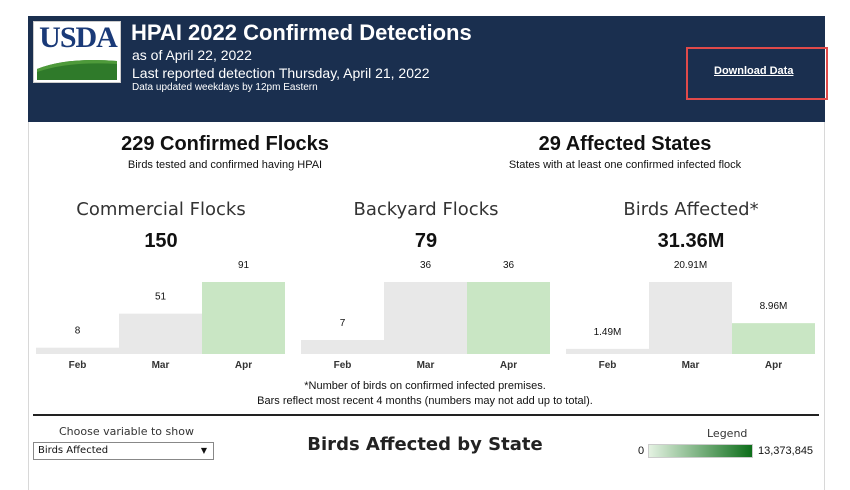 The image size is (850, 490). Describe the element at coordinates (691, 365) in the screenshot. I see `birds-category-label-mar: Mar` at that location.